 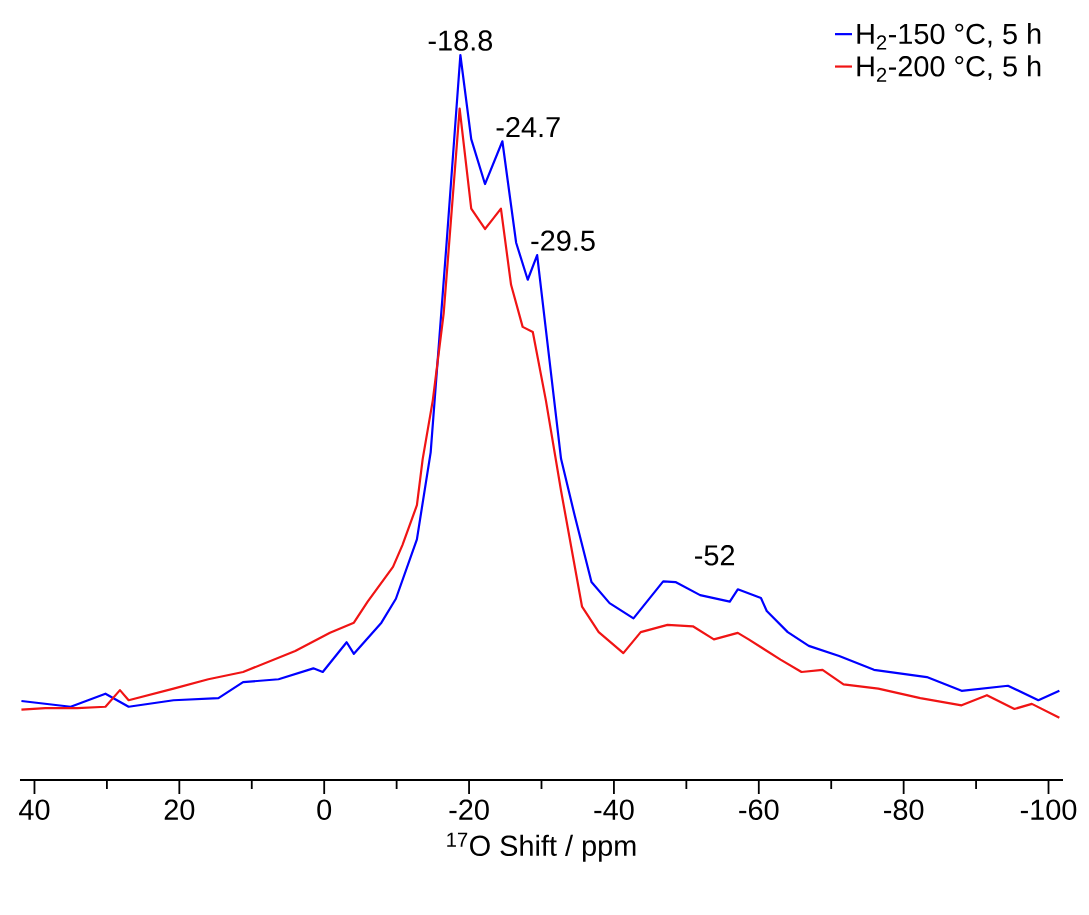 I want to click on annotation: -18.8, so click(x=460, y=40).